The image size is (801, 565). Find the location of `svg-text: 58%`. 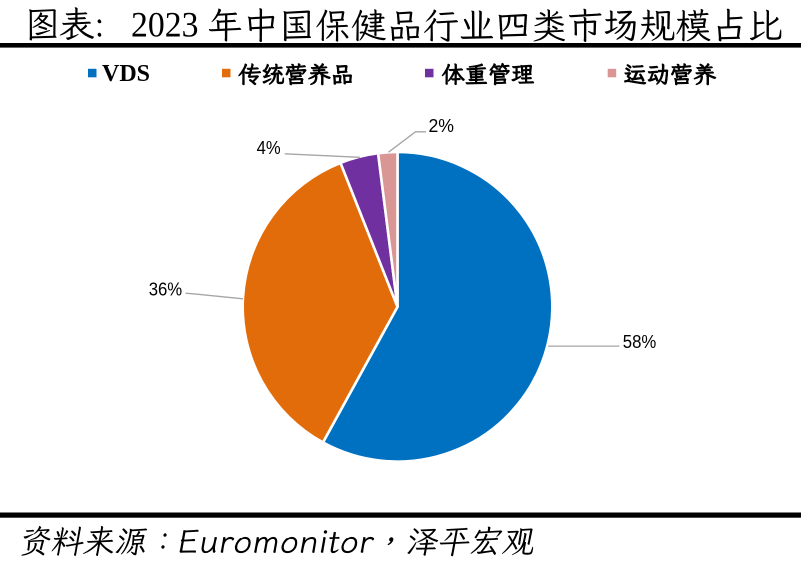

svg-text: 58% is located at coordinates (640, 342).